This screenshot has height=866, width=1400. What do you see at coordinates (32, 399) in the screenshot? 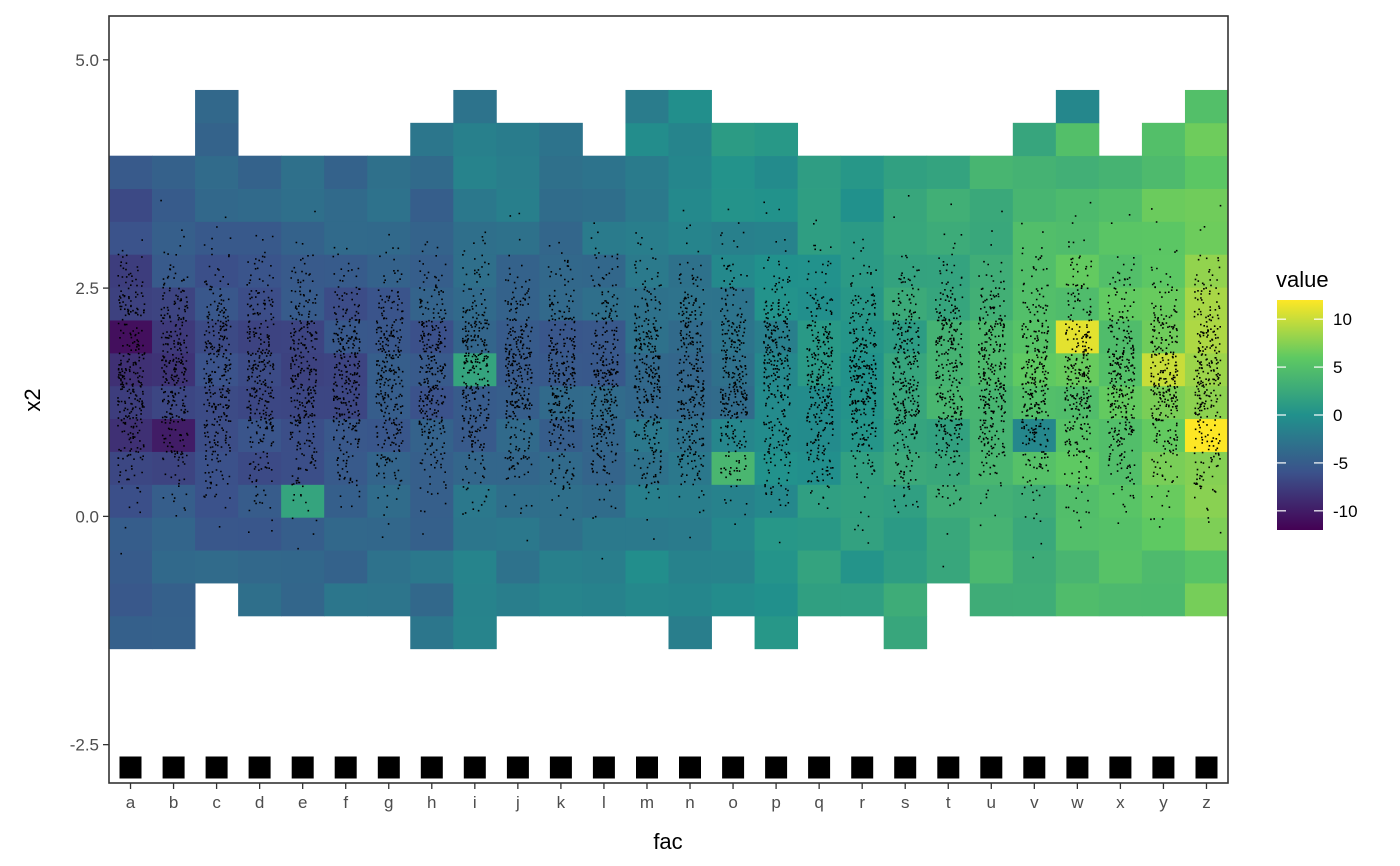
I see `y-axis-title: x2` at bounding box center [32, 399].